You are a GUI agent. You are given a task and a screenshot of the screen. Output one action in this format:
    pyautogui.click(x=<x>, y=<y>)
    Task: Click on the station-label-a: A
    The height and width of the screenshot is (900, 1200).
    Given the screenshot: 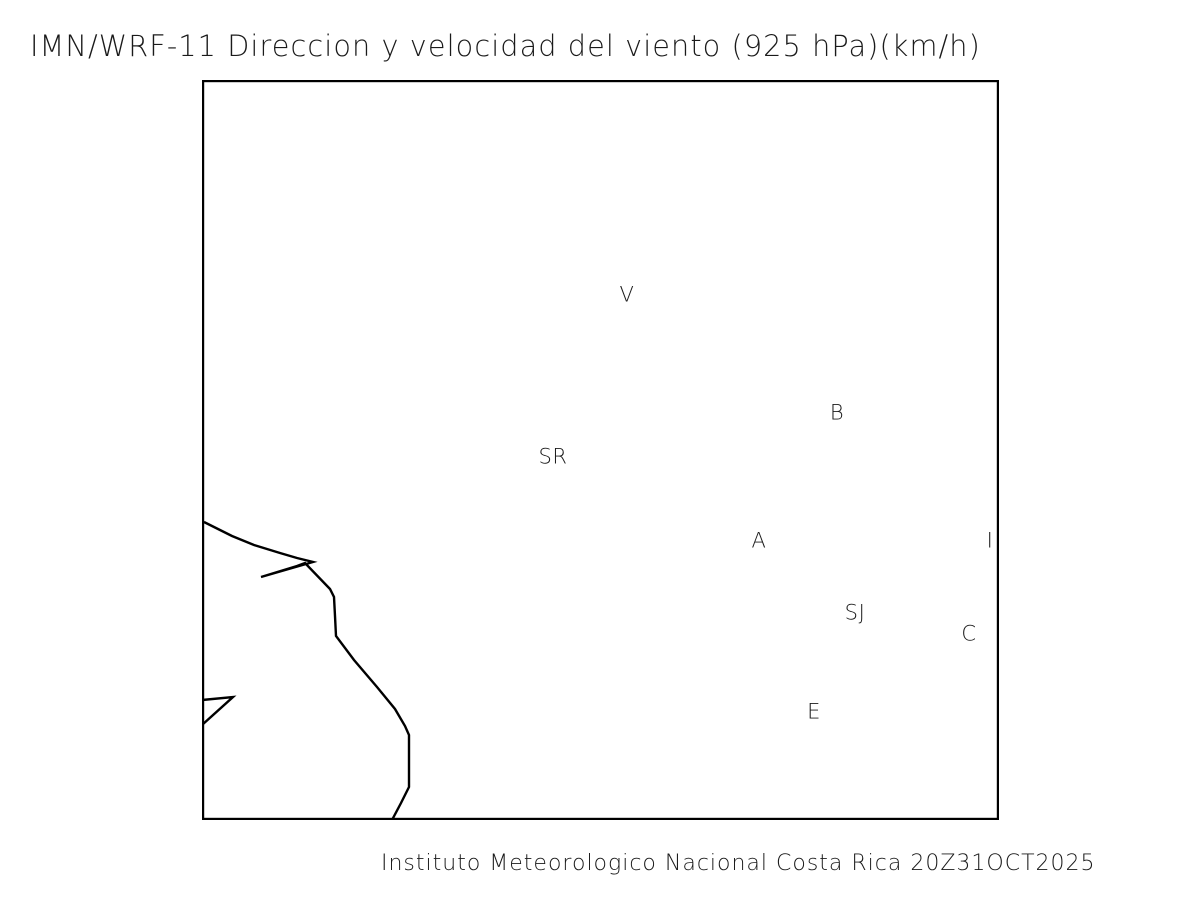 What is the action you would take?
    pyautogui.click(x=759, y=540)
    